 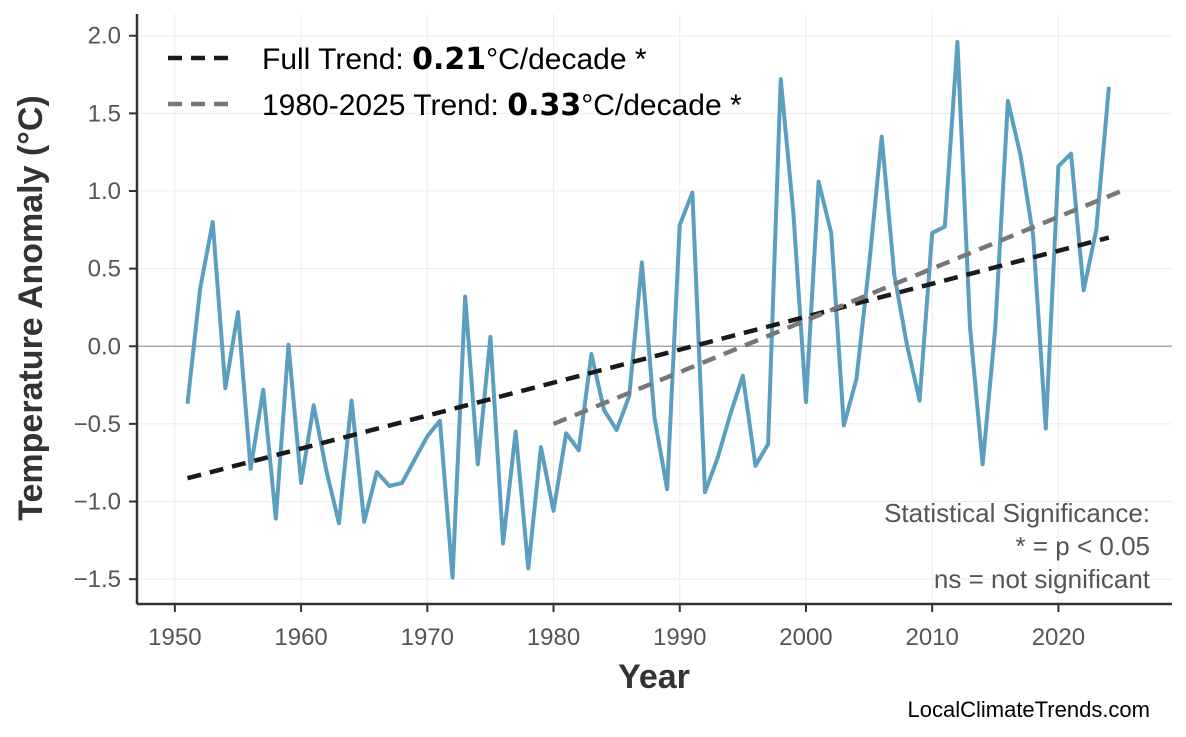 I want to click on x-tick-label: 2000, so click(x=805, y=637).